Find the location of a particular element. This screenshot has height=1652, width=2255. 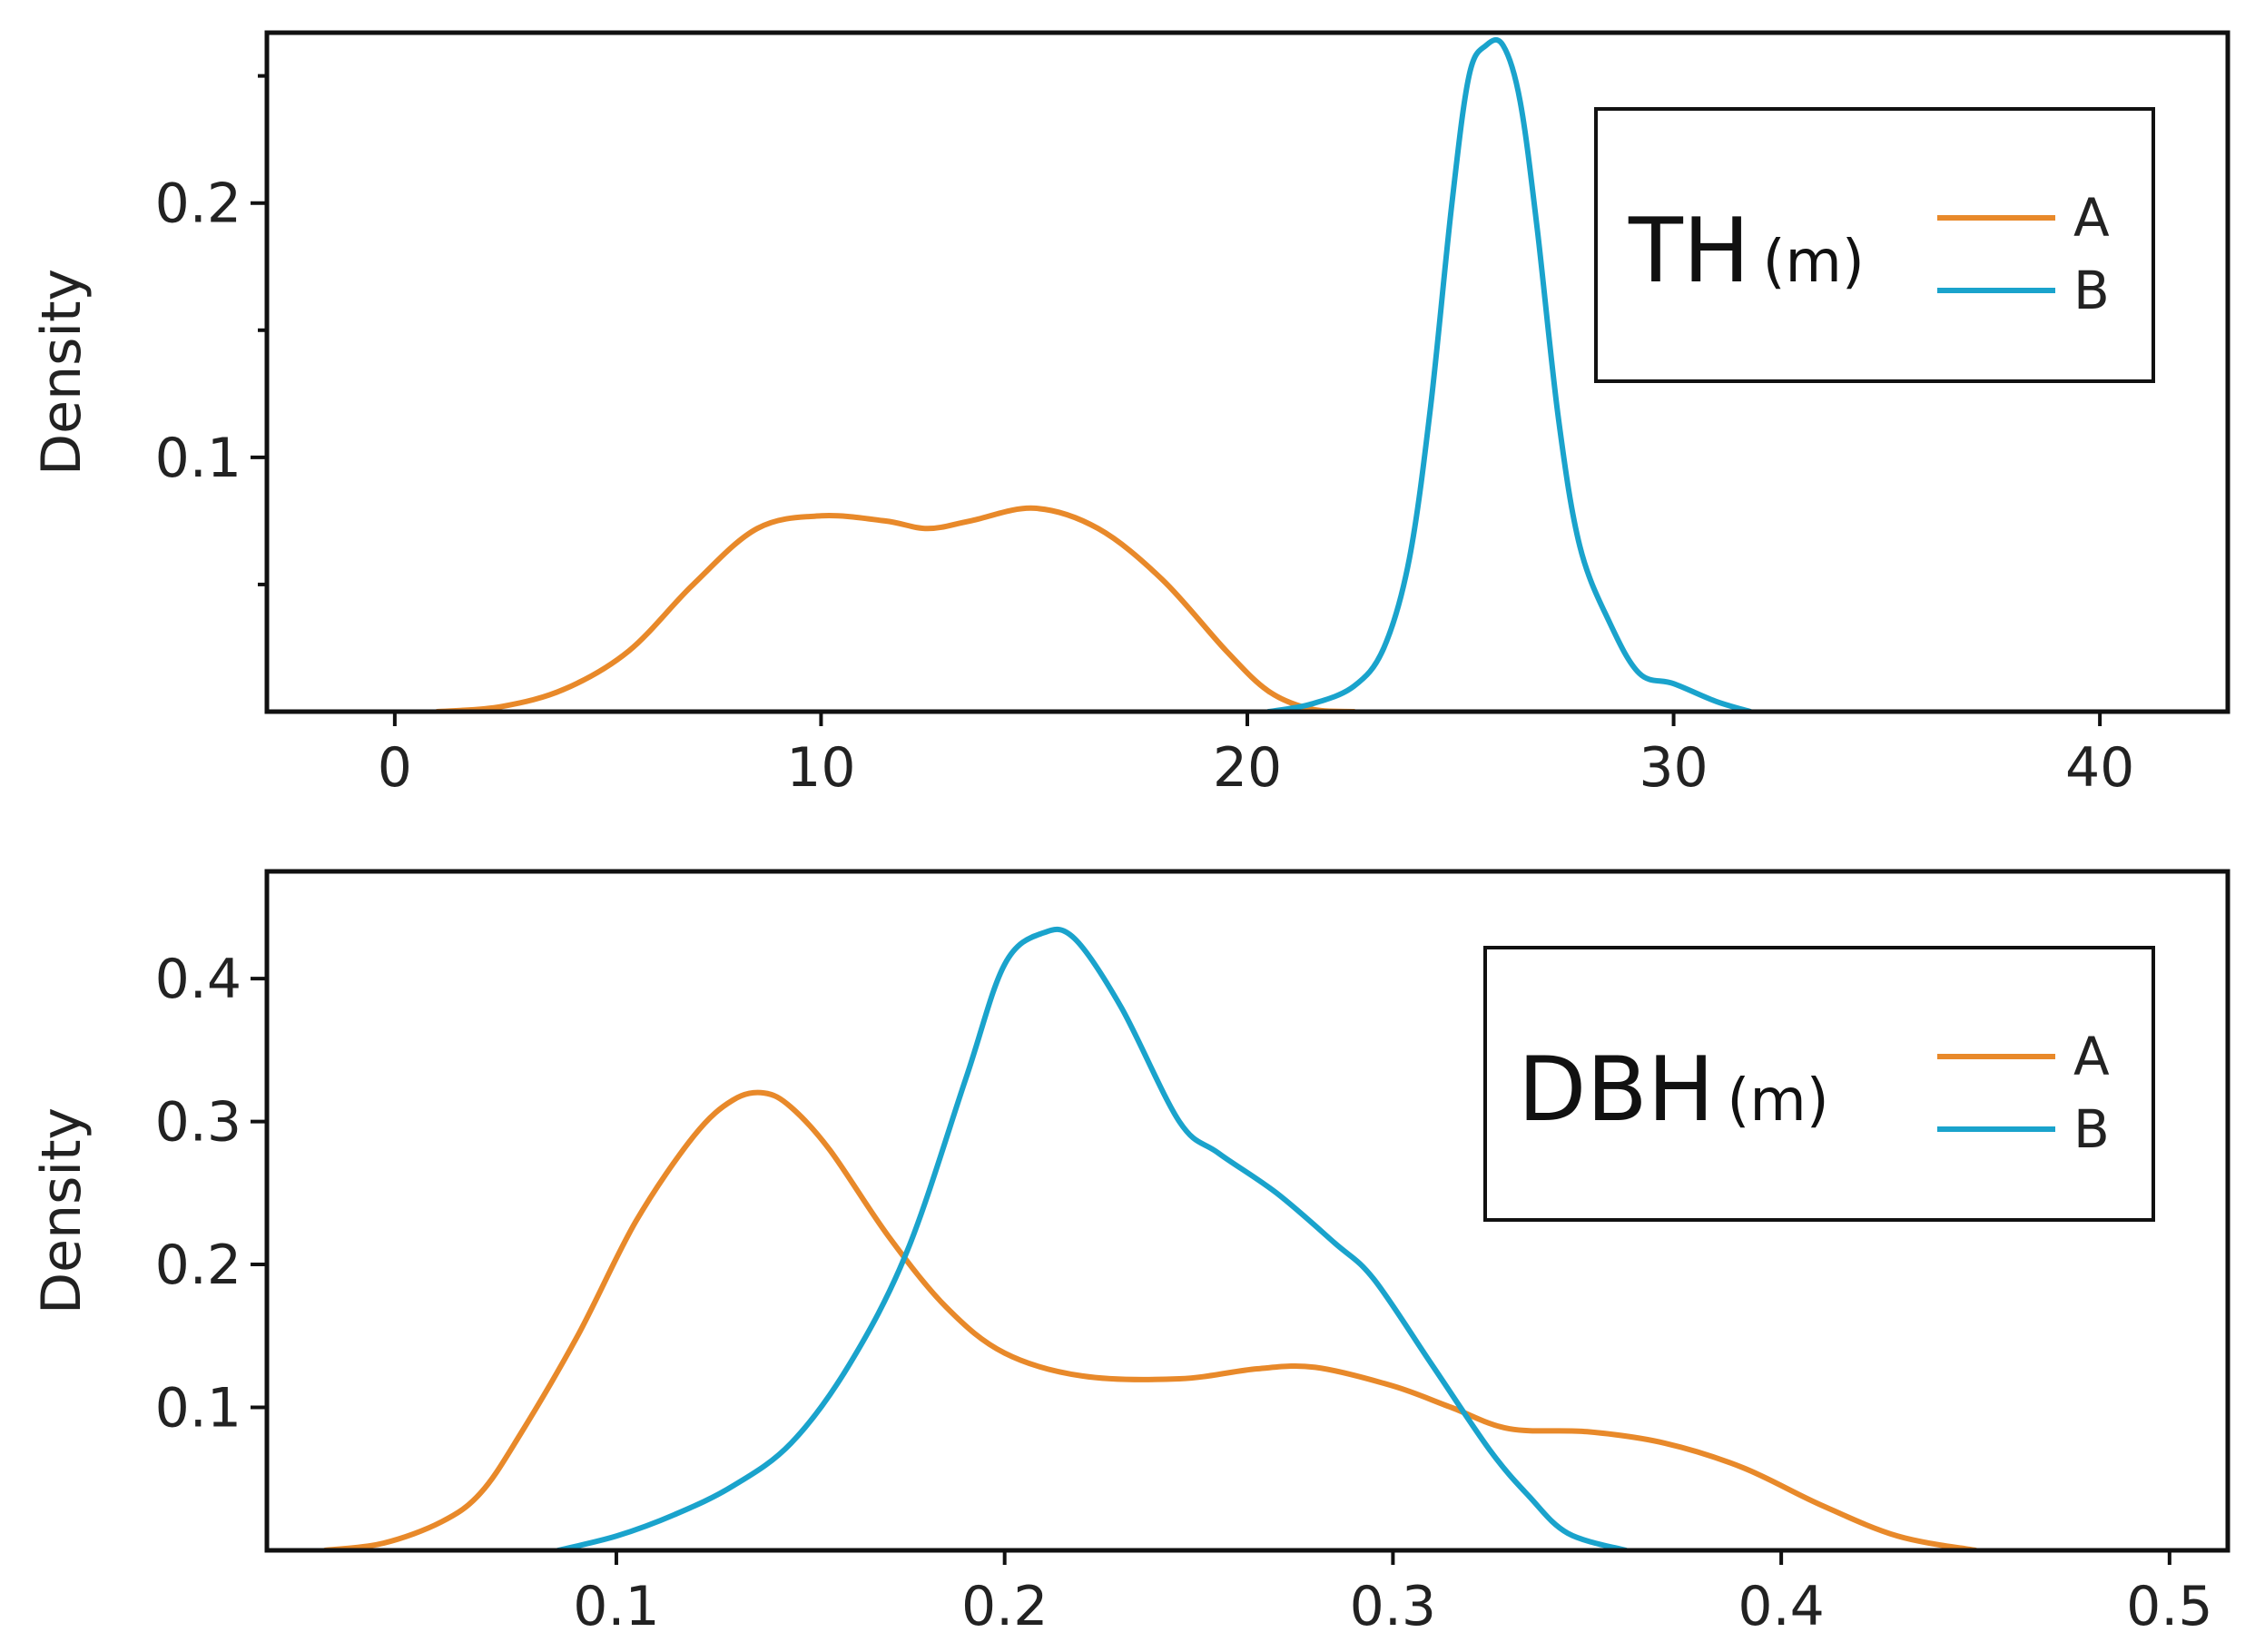

dbh-x-tick-label: 0.4 is located at coordinates (1781, 1606).